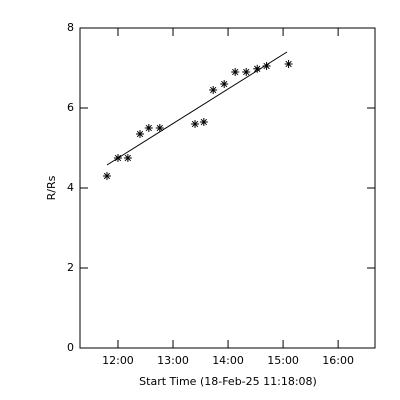 The height and width of the screenshot is (400, 400). Describe the element at coordinates (70, 107) in the screenshot. I see `y-tick-label: 6` at that location.